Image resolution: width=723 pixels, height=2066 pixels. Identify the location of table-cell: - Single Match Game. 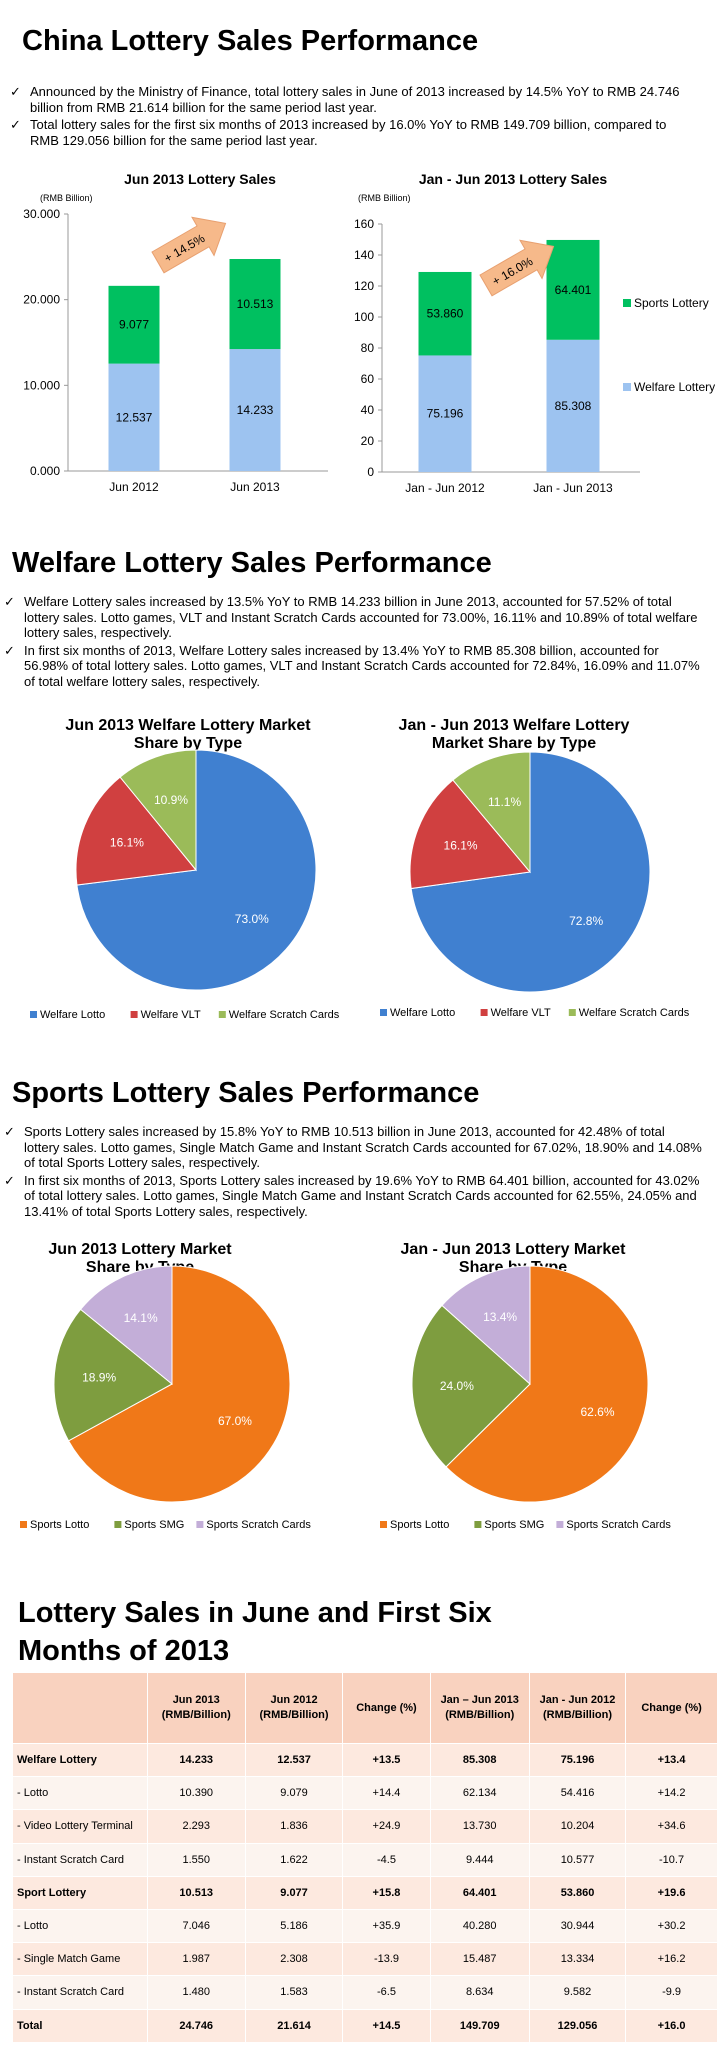
(80, 1959).